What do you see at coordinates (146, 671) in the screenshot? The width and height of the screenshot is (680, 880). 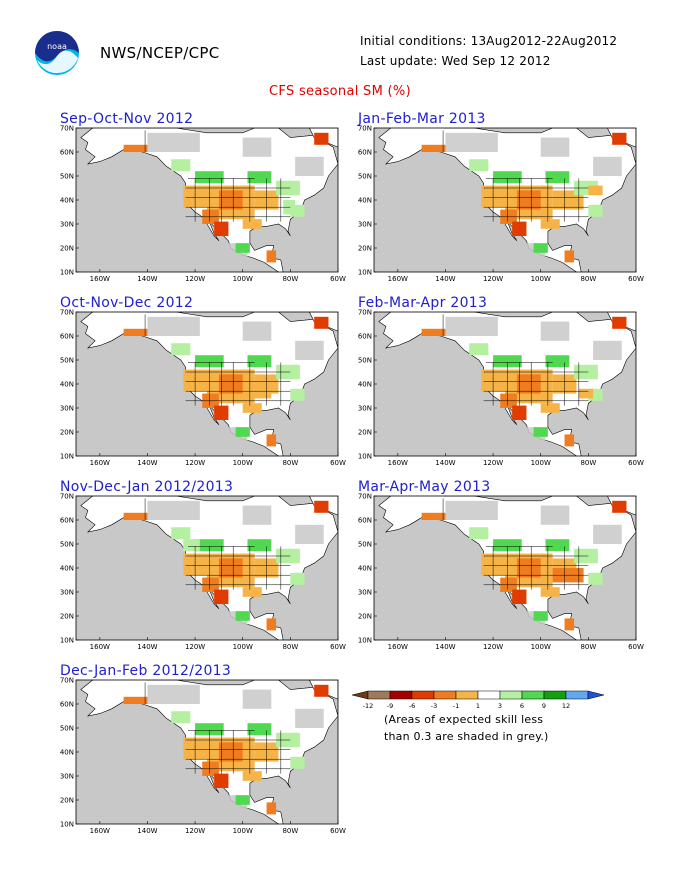 I see `panel-title: Dec-Jan-Feb 2012/2013` at bounding box center [146, 671].